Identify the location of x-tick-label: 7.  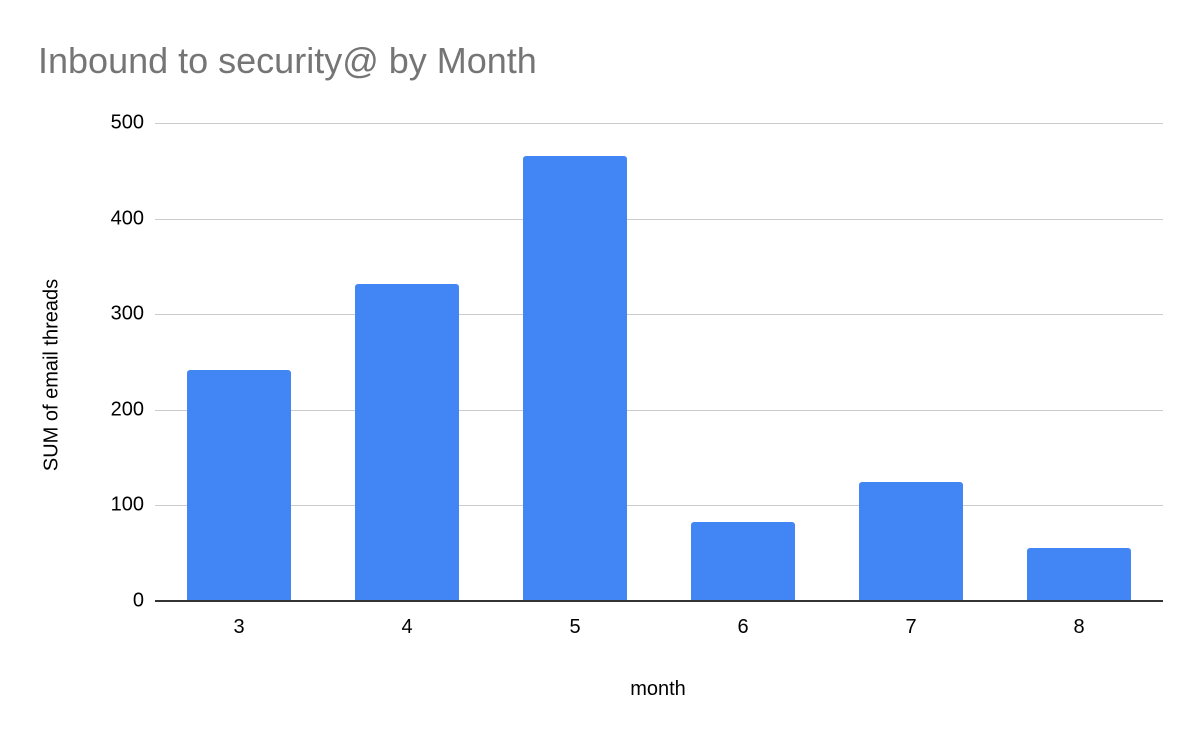
(911, 627).